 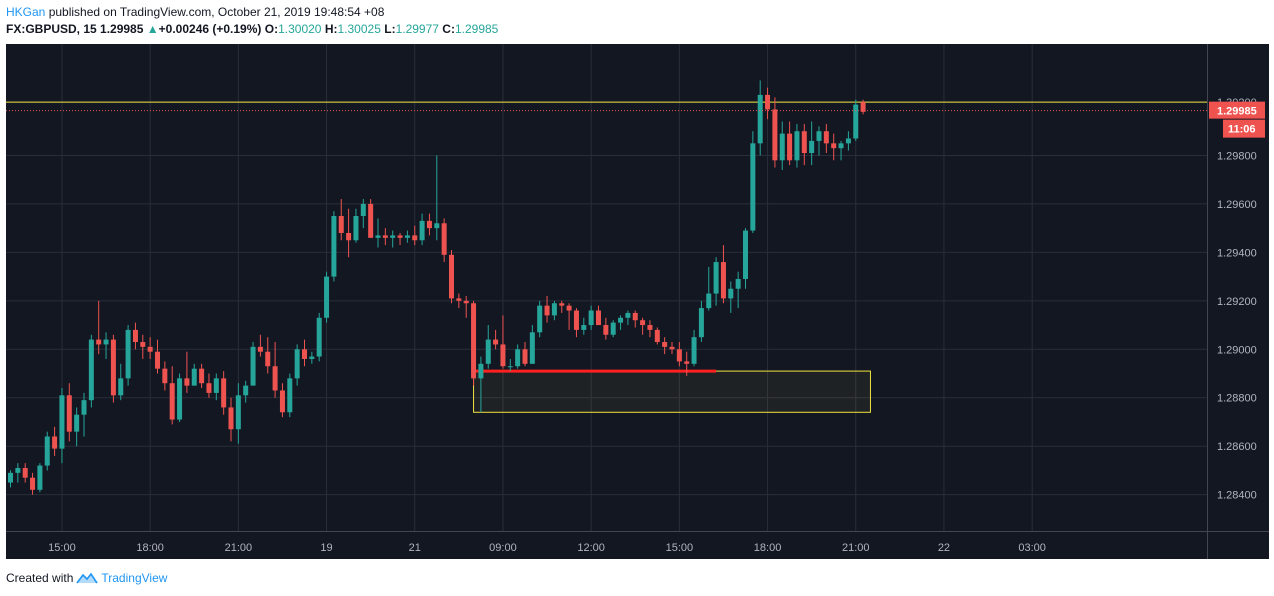 I want to click on author-link: HKGan, so click(x=26, y=12).